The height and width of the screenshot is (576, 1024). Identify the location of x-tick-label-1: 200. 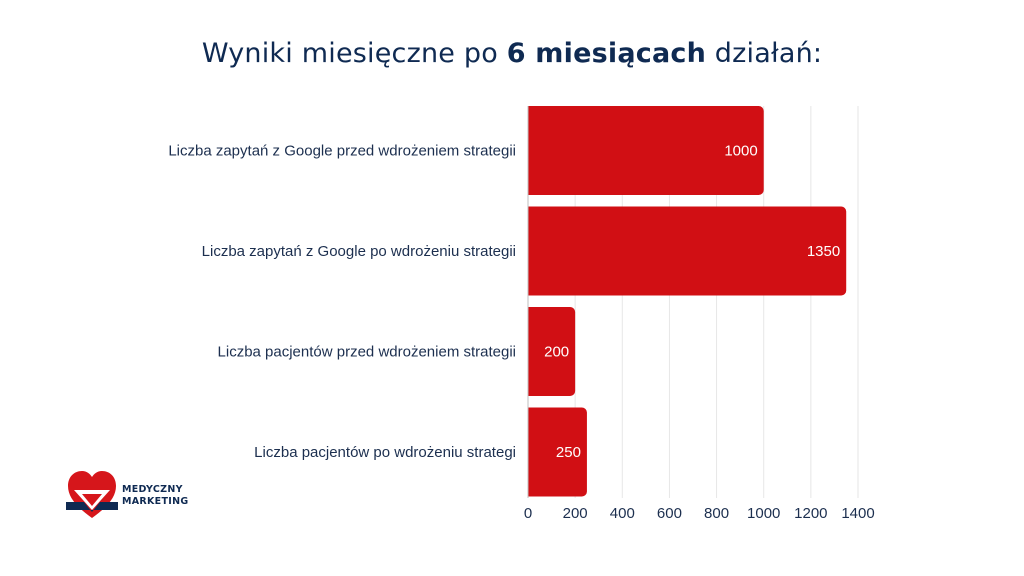
(575, 513).